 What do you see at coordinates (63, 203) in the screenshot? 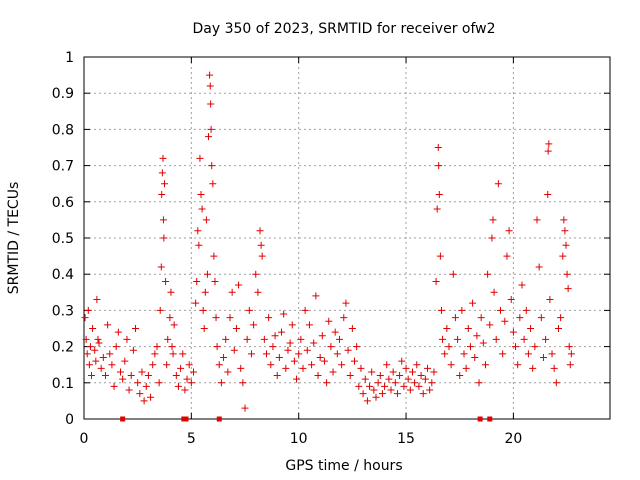
I see `y-tick-label: 0.6` at bounding box center [63, 203].